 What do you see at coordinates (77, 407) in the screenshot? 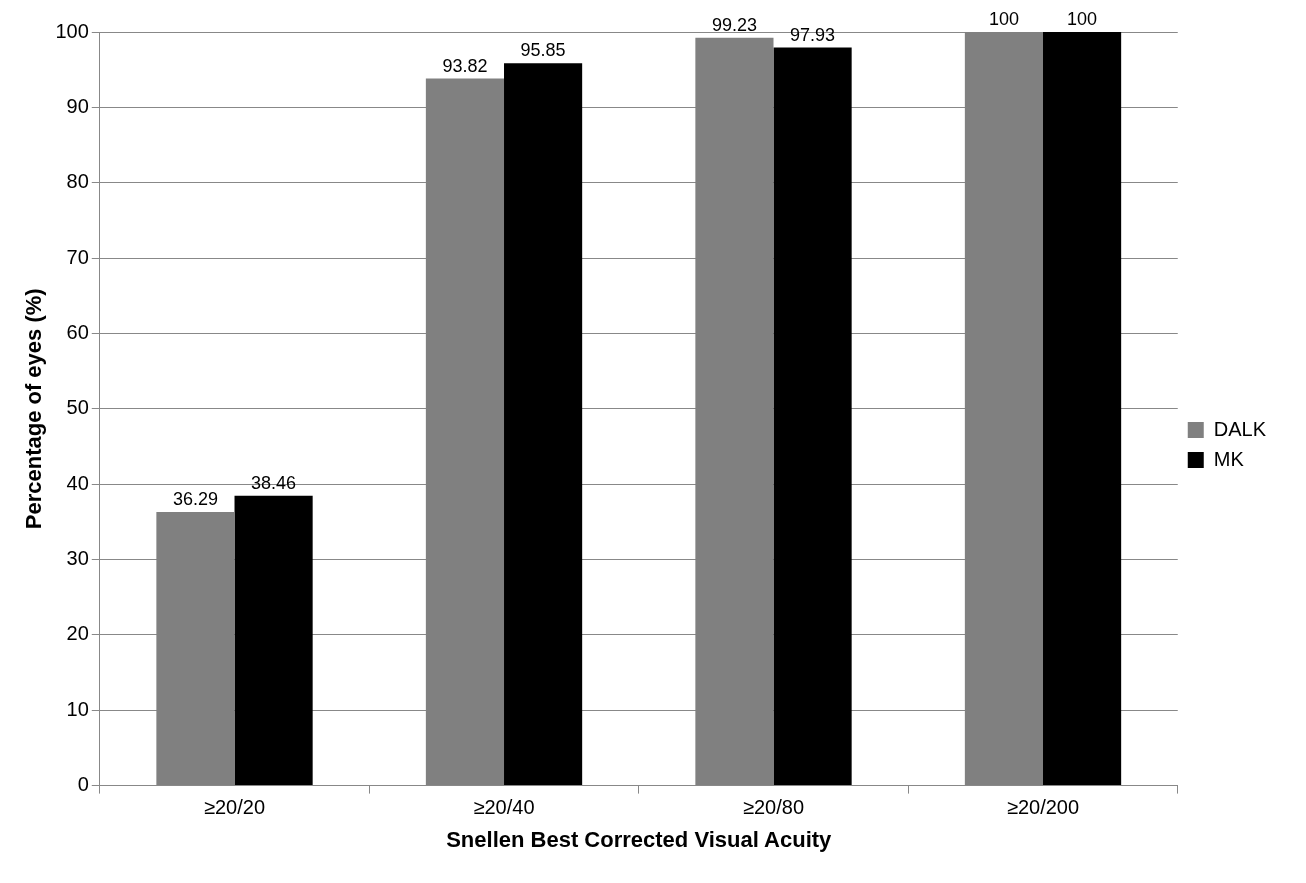
I see `y-tick-label: 50` at bounding box center [77, 407].